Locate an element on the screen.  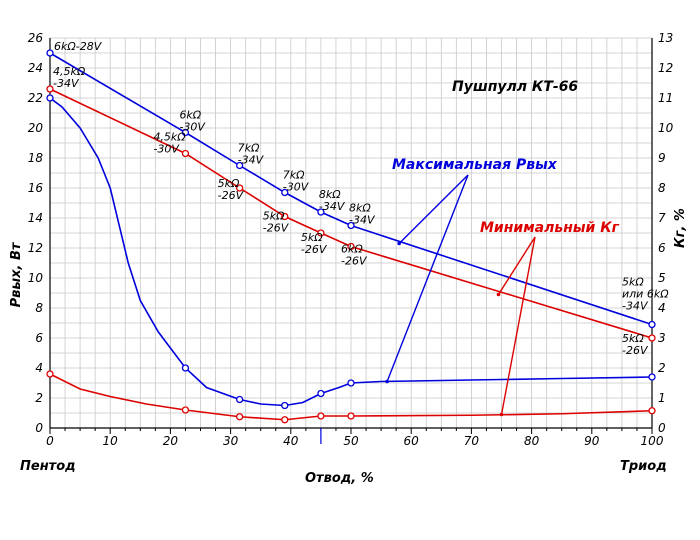
x-axis-label: Отвод, % is located at coordinates (339, 478).